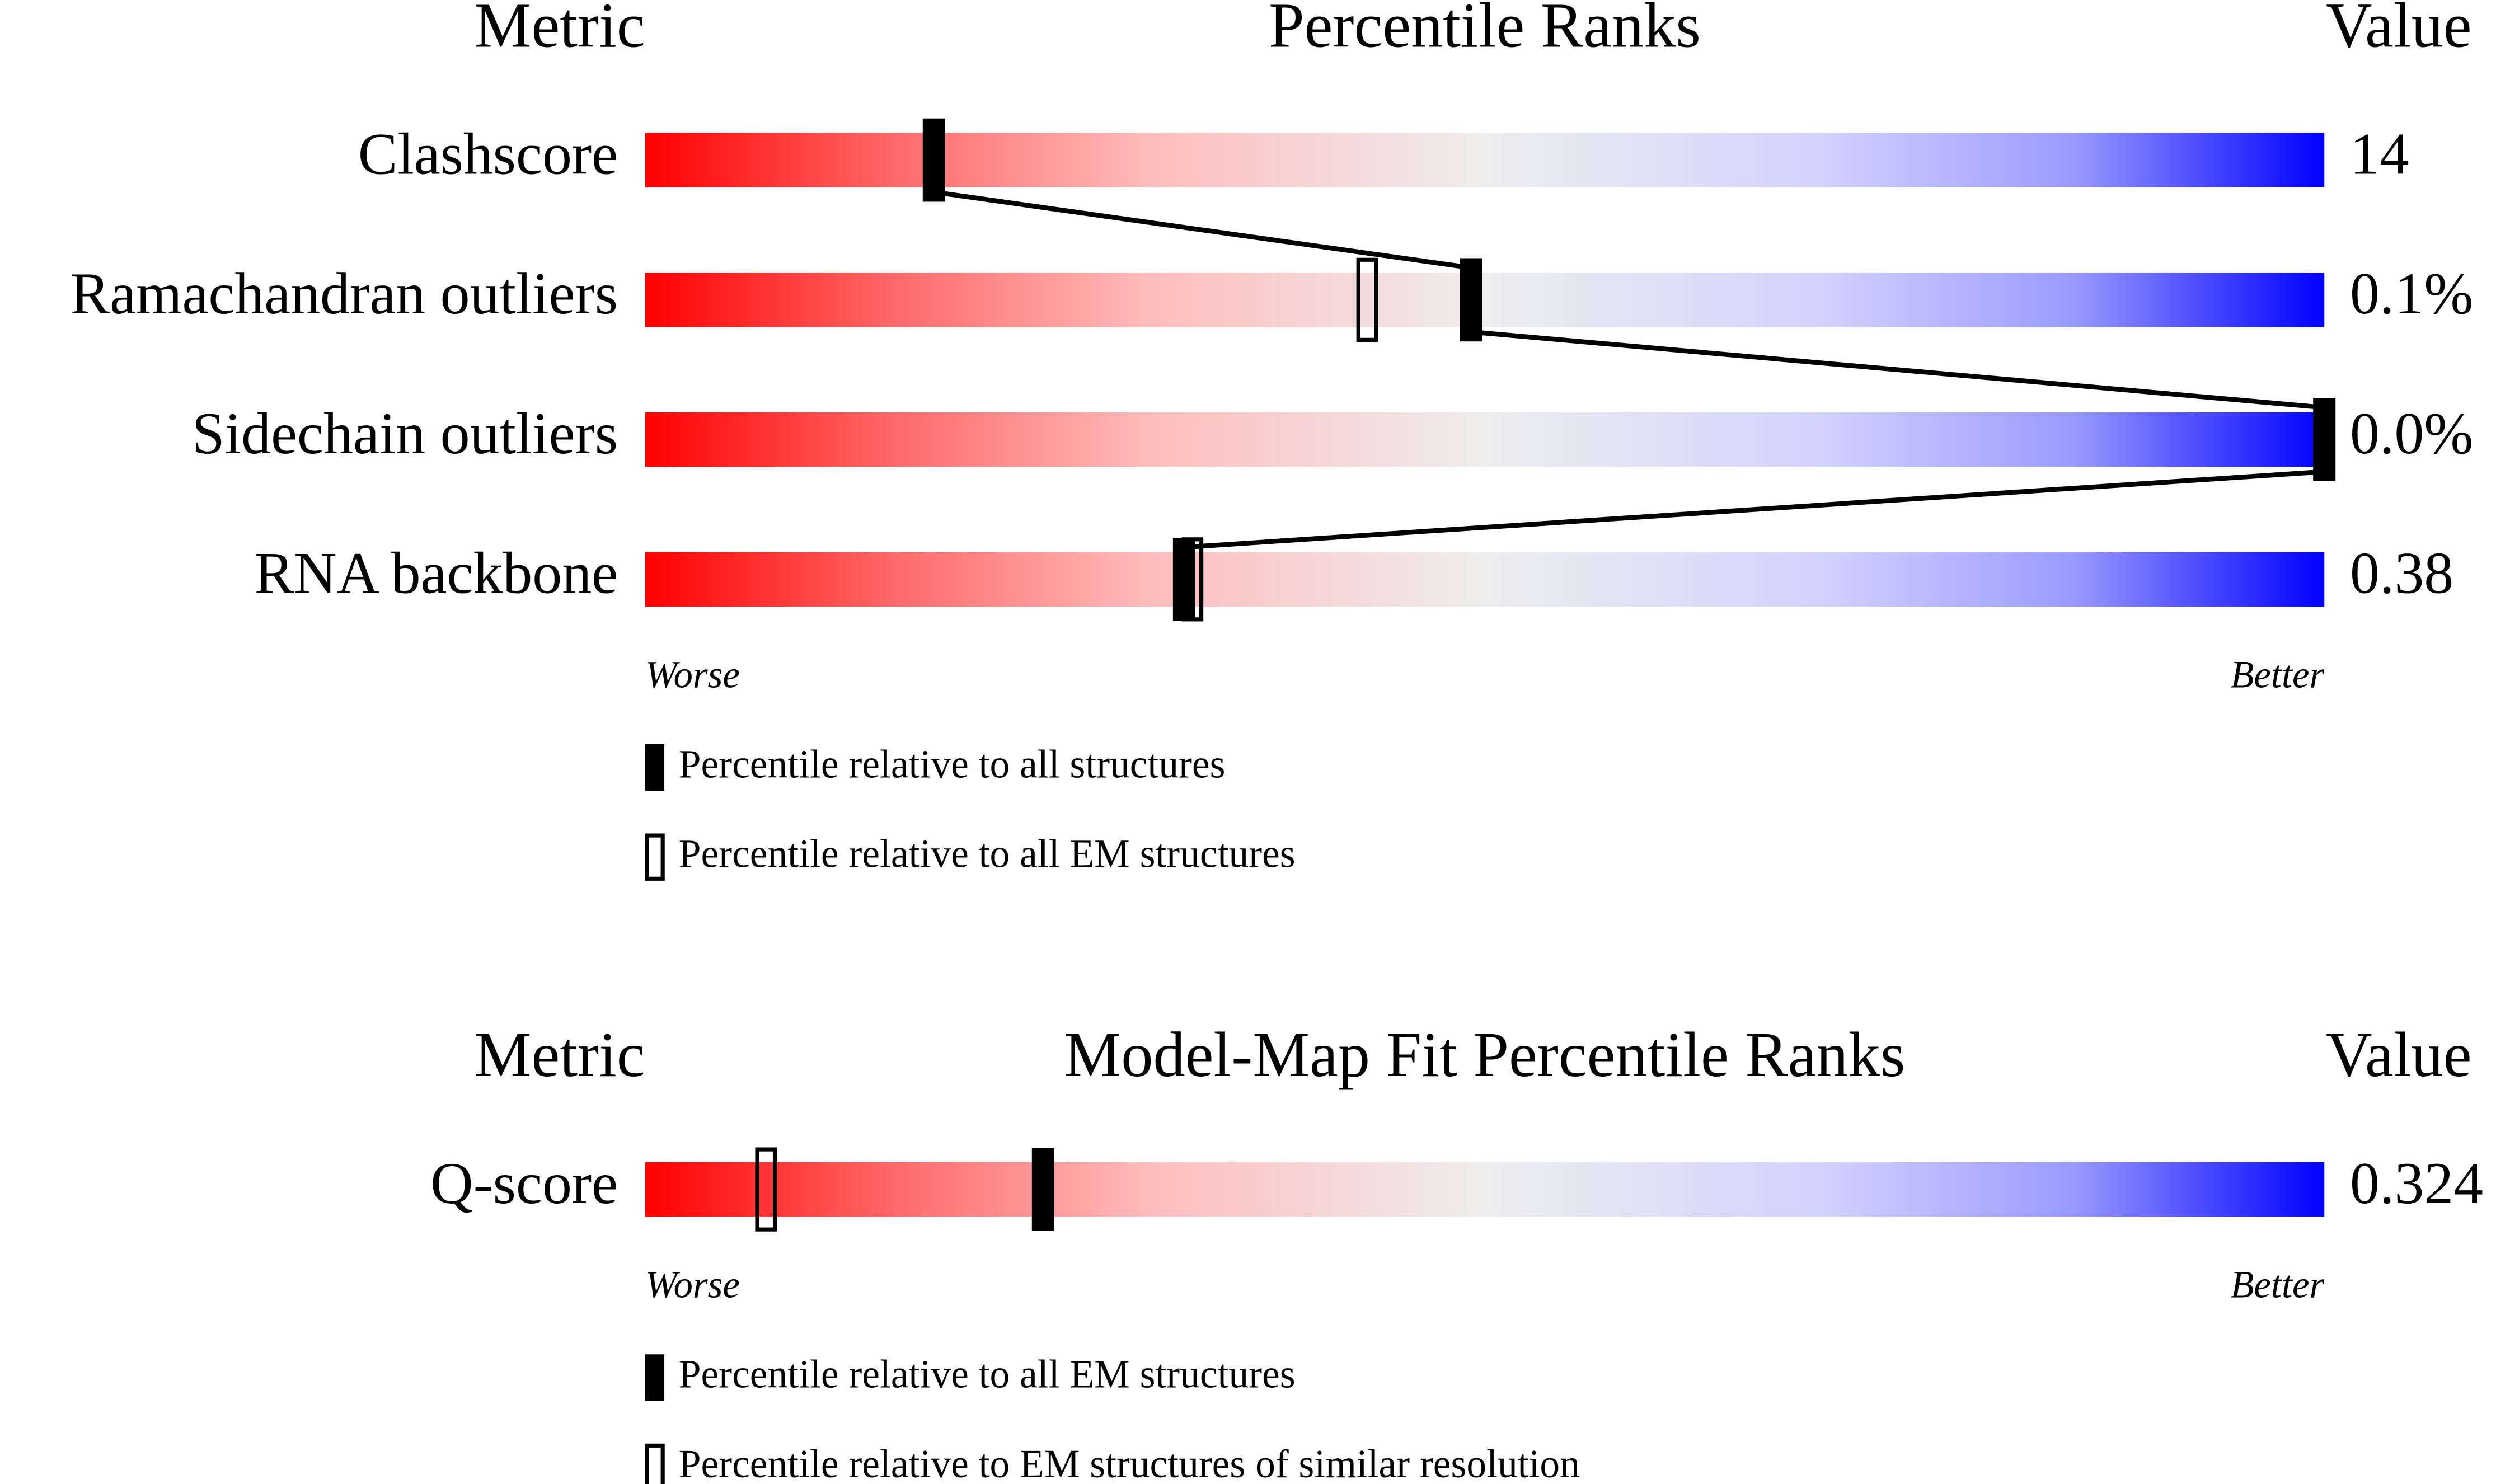 This screenshot has width=2510, height=1484. Describe the element at coordinates (2411, 433) in the screenshot. I see `metric-value: 0.0%` at that location.